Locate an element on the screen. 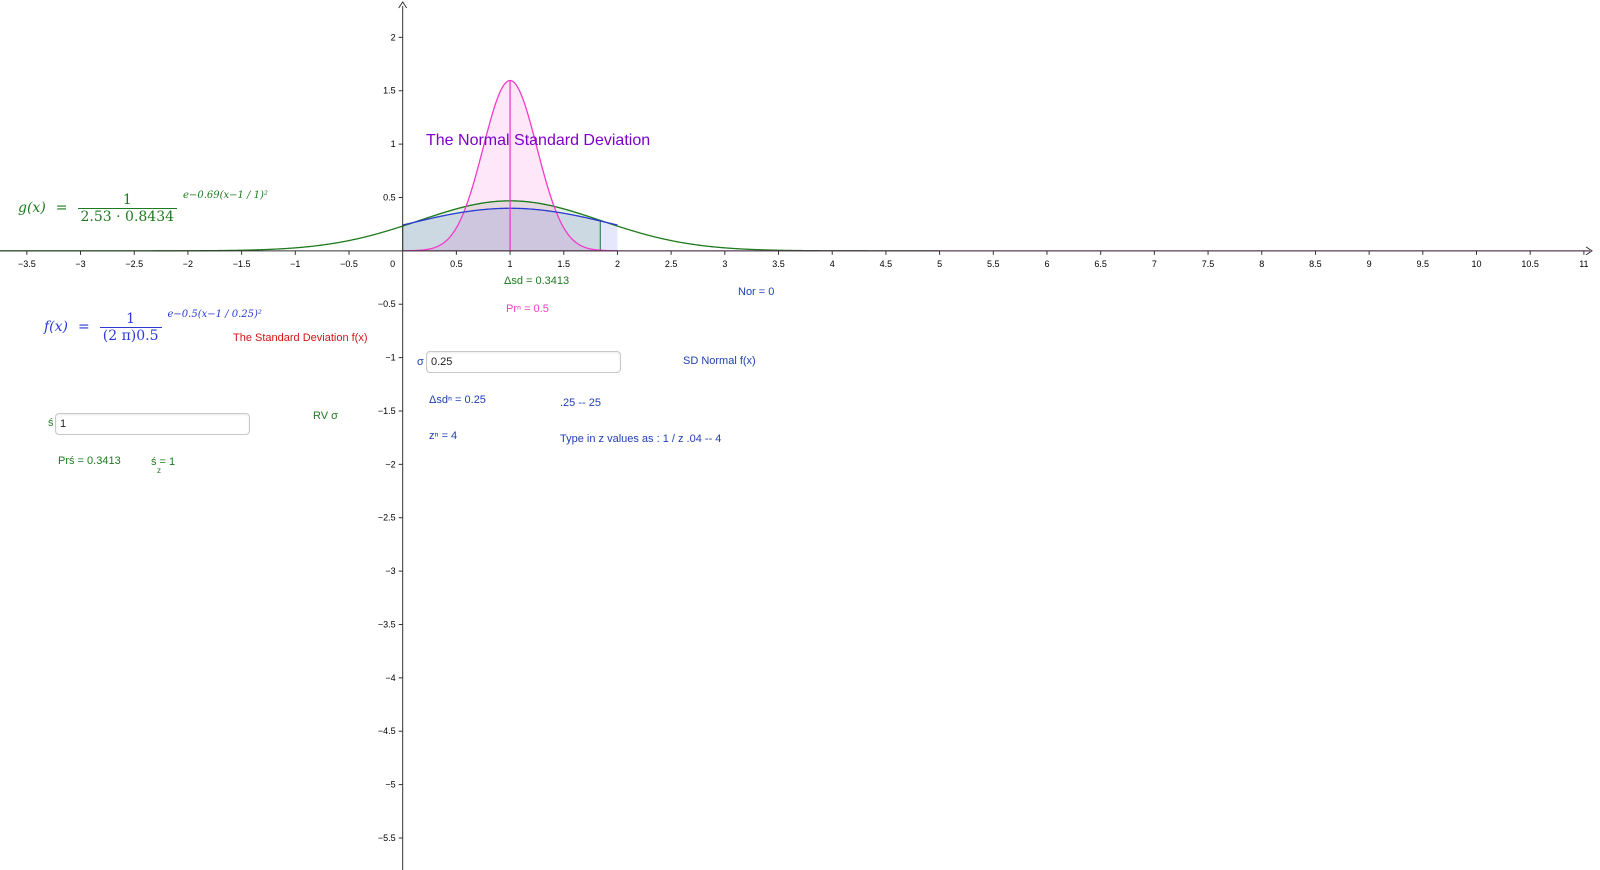 This screenshot has width=1600, height=870. x-tick-label: −1.5 is located at coordinates (242, 264).